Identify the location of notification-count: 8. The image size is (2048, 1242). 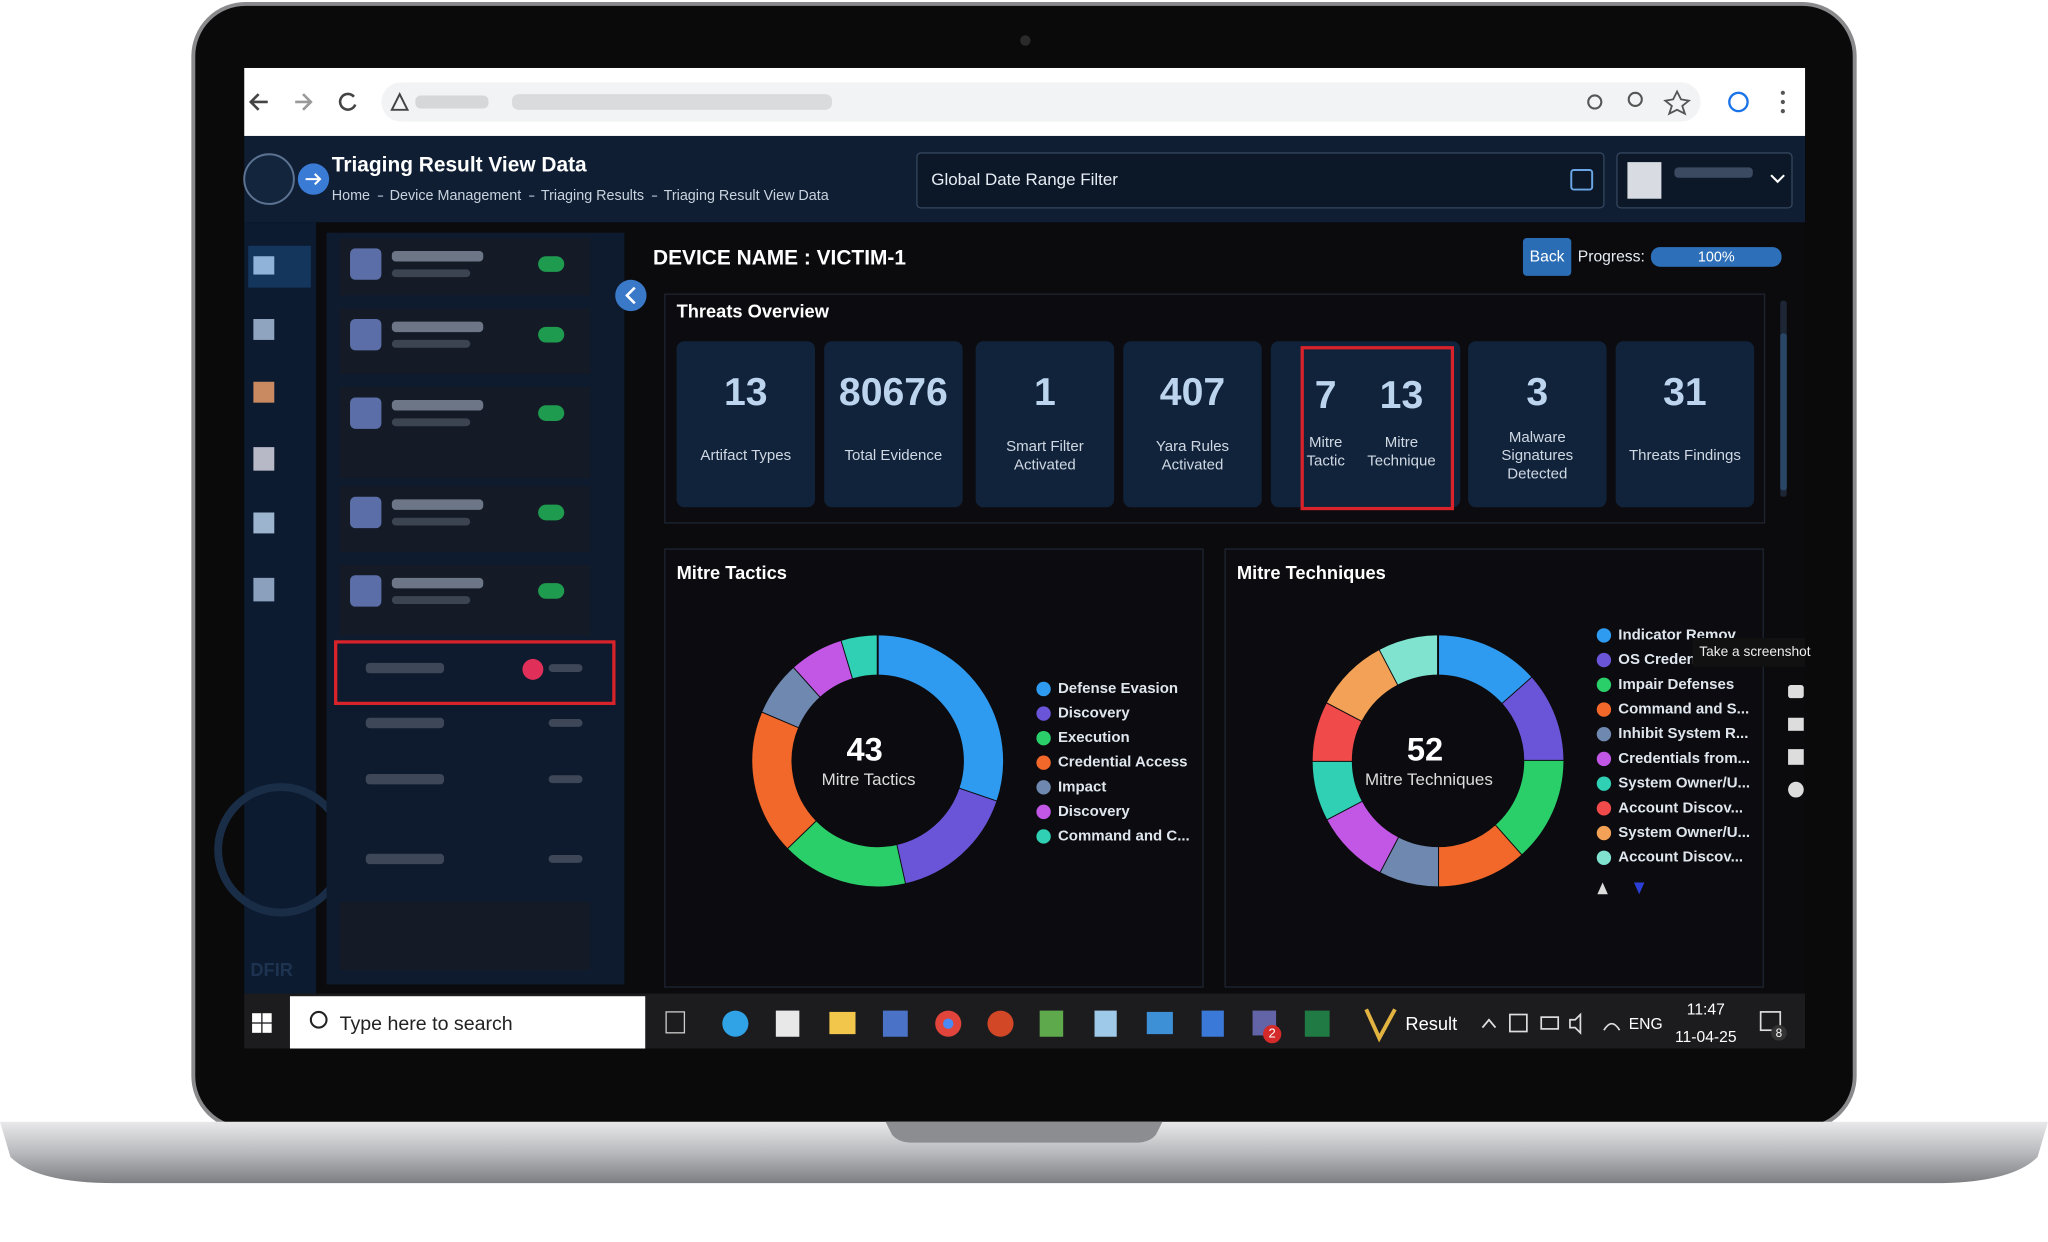
(1779, 1033).